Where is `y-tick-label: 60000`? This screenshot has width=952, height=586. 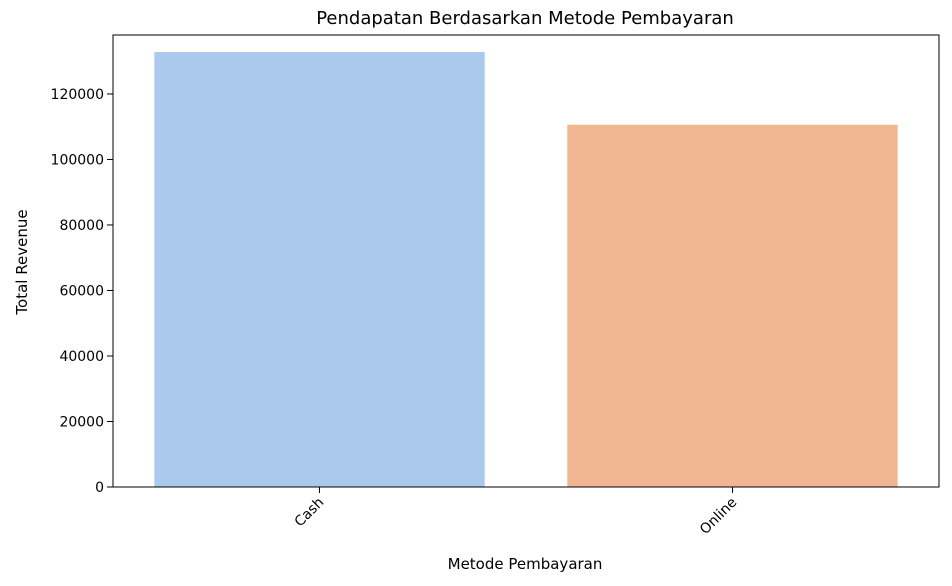 y-tick-label: 60000 is located at coordinates (81, 291).